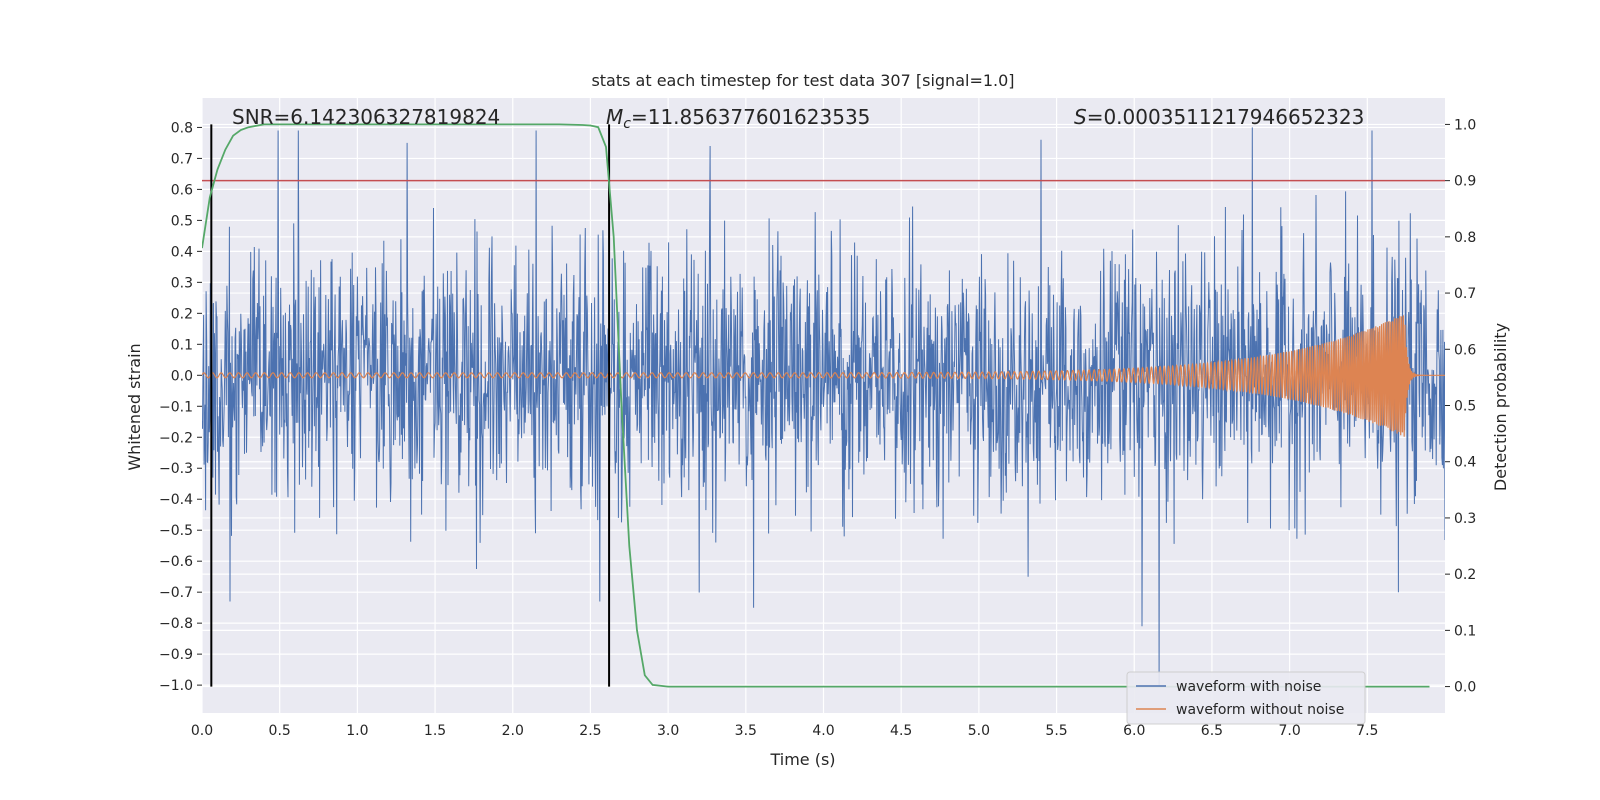 The width and height of the screenshot is (1600, 800). Describe the element at coordinates (202, 731) in the screenshot. I see `x-tick-label: 0.0` at that location.